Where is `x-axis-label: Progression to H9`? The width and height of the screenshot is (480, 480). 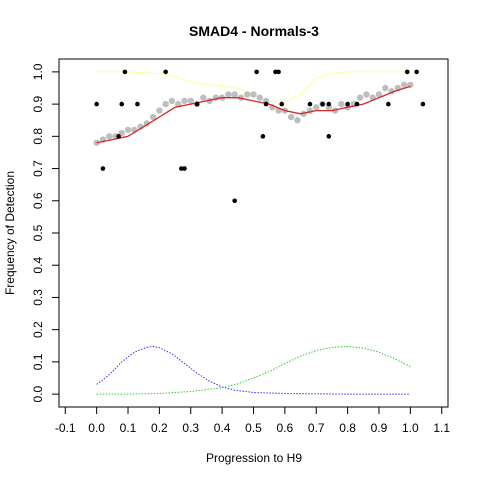 x-axis-label: Progression to H9 is located at coordinates (254, 458).